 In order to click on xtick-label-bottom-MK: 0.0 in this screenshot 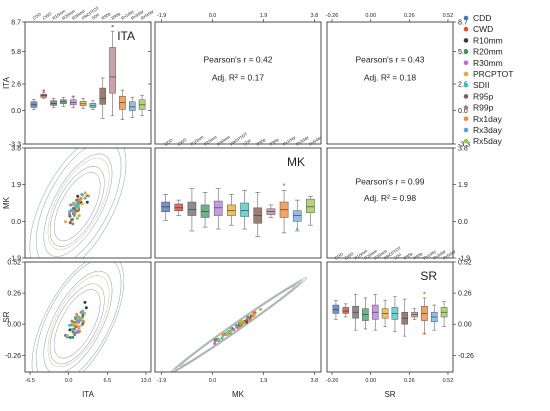, I will do `click(213, 381)`.